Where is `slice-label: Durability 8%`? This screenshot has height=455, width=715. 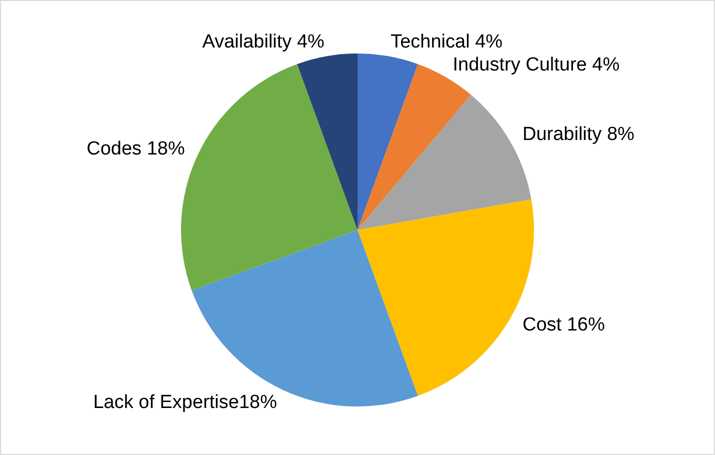 slice-label: Durability 8% is located at coordinates (578, 134).